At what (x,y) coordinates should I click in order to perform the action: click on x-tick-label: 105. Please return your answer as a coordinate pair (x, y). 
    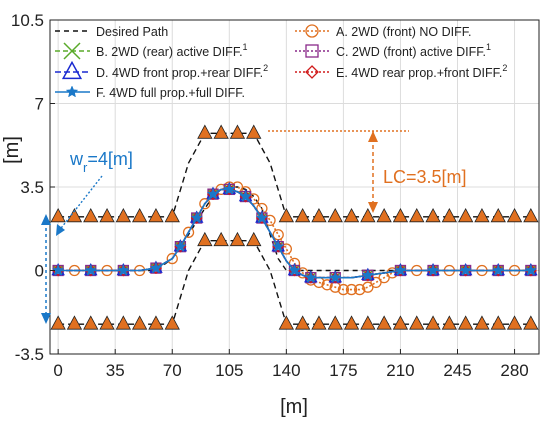
    Looking at the image, I should click on (229, 370).